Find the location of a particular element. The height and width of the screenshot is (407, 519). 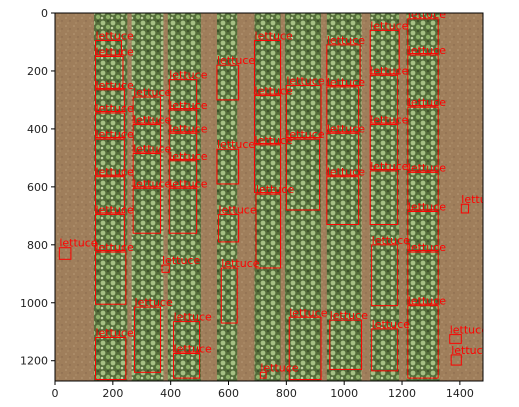

y-tick-label: 400 is located at coordinates (37, 129).